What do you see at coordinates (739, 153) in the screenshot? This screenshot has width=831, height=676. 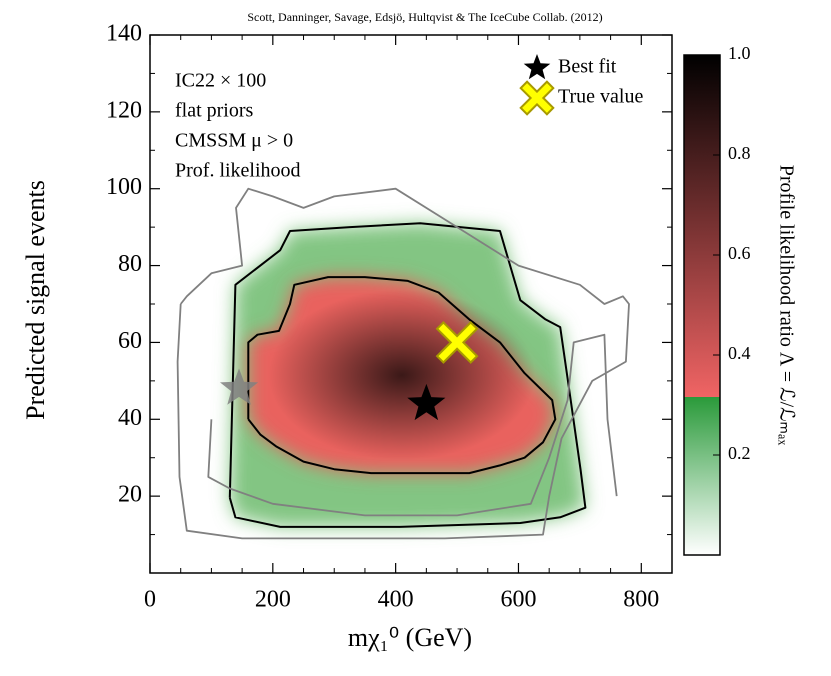 I see `colorbar-tick-label: 0.8` at bounding box center [739, 153].